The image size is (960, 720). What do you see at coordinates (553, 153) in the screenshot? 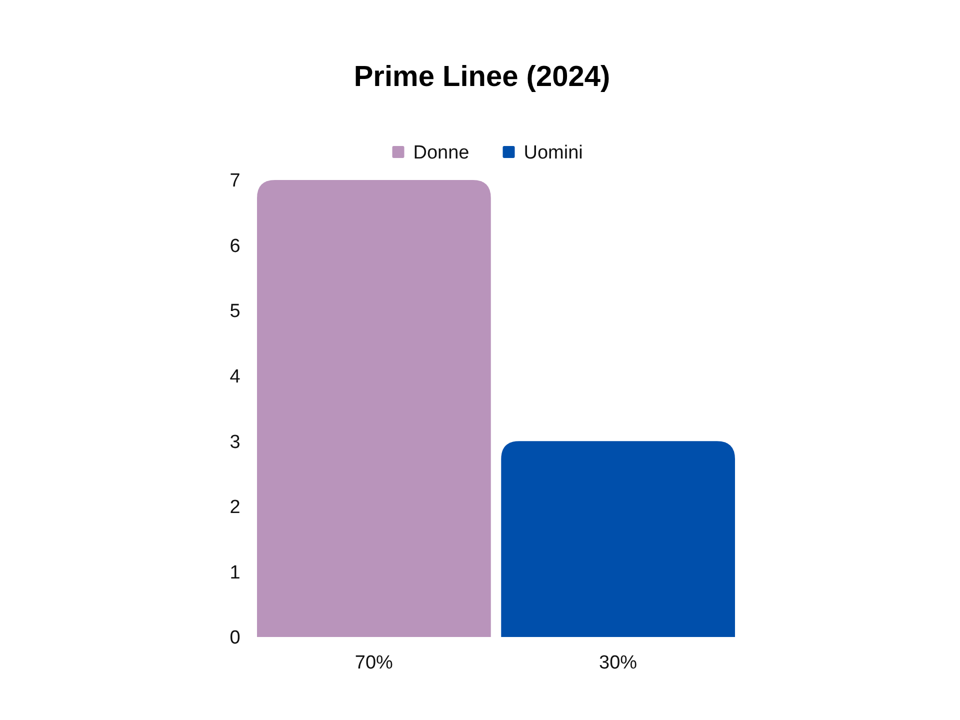
I see `legend-label: Uomini` at bounding box center [553, 153].